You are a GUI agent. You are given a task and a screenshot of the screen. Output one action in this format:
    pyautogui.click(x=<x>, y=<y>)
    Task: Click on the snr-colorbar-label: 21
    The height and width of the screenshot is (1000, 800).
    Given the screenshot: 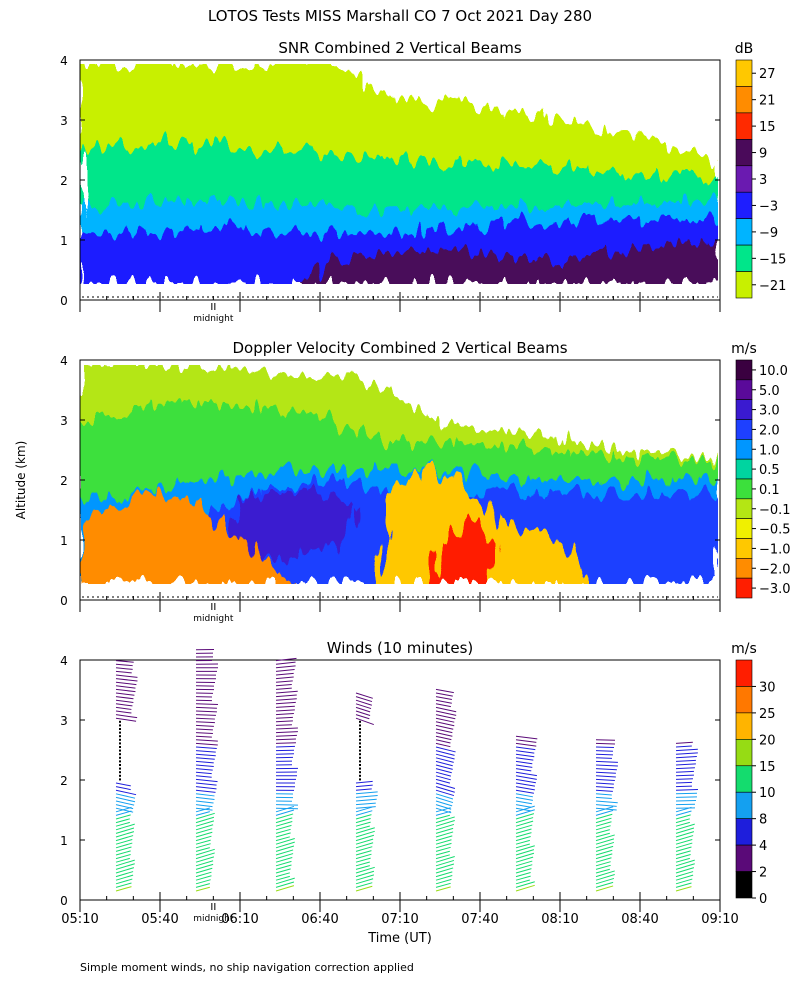 What is the action you would take?
    pyautogui.click(x=767, y=101)
    